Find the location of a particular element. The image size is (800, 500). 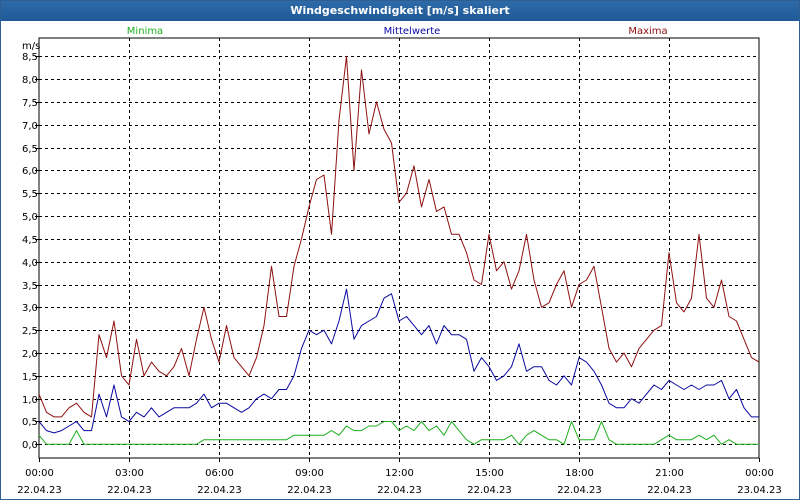

x-tick-time: 18:00 is located at coordinates (579, 473).